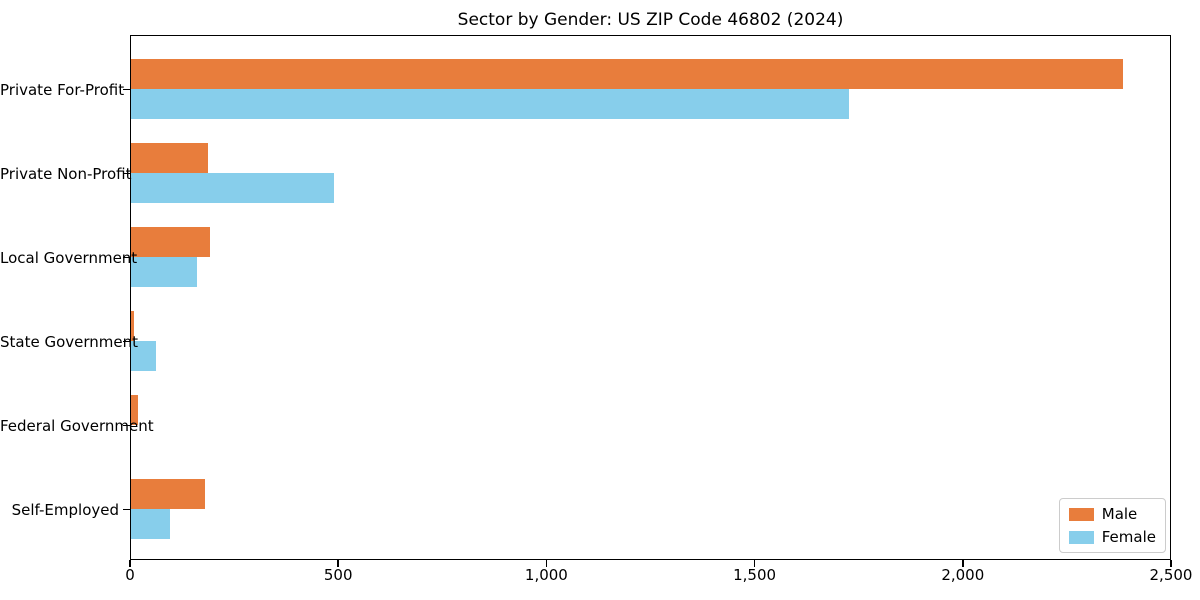 The image size is (1200, 600). What do you see at coordinates (546, 575) in the screenshot?
I see `x-tick-label-1000: 1,000` at bounding box center [546, 575].